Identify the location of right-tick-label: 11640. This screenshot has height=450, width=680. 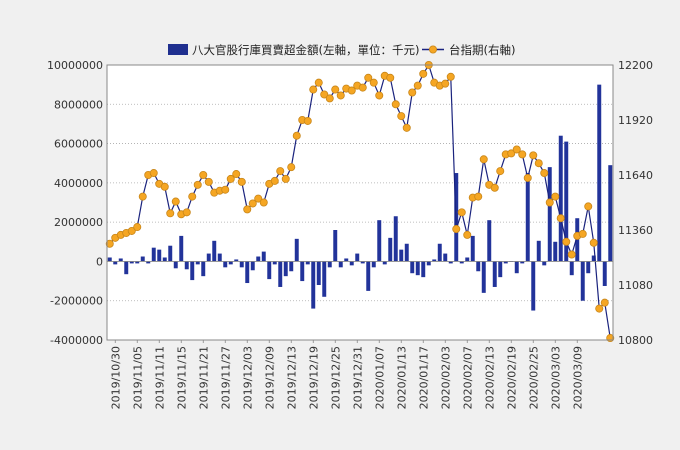
(635, 175).